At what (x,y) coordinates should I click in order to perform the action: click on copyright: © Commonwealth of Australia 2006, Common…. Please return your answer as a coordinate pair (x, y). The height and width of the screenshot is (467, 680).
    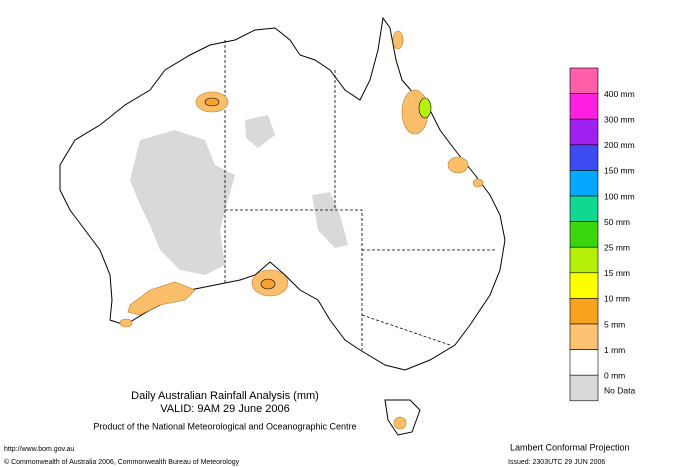
    Looking at the image, I should click on (122, 462).